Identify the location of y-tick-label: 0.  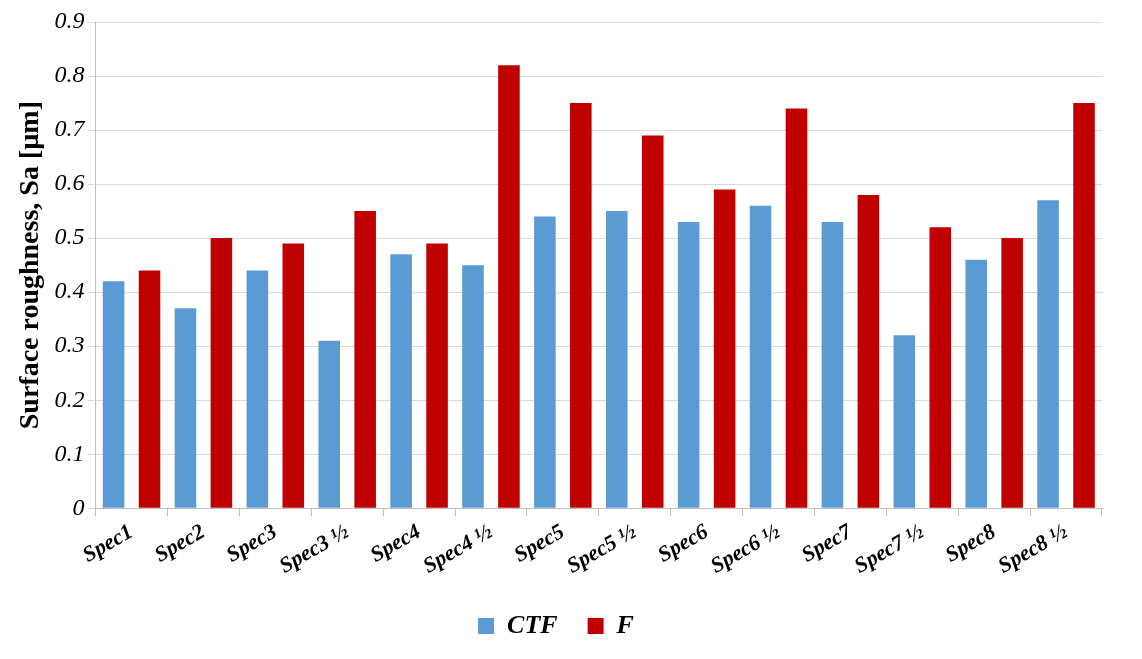
(78, 506).